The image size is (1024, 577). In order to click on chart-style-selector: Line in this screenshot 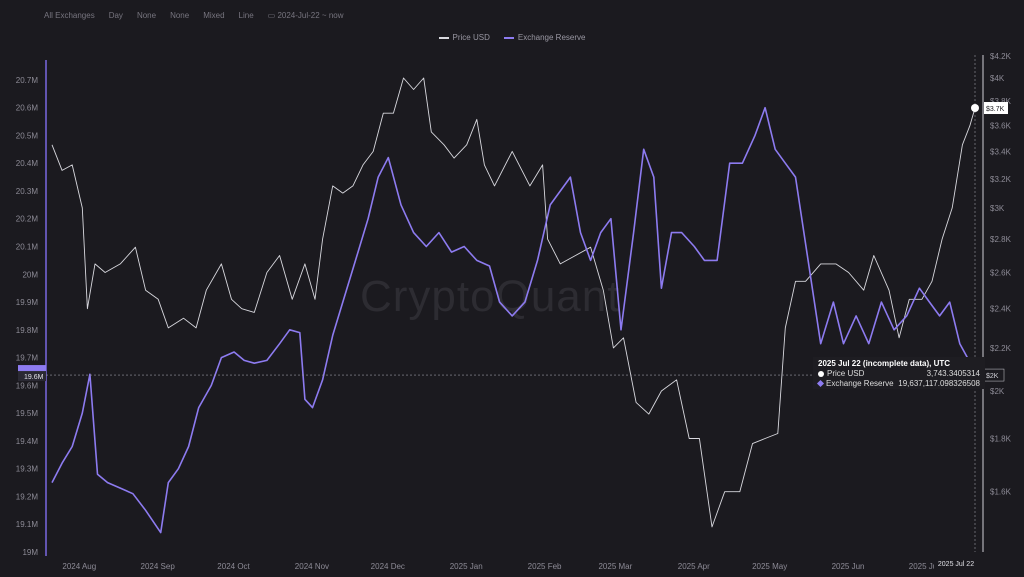, I will do `click(246, 15)`.